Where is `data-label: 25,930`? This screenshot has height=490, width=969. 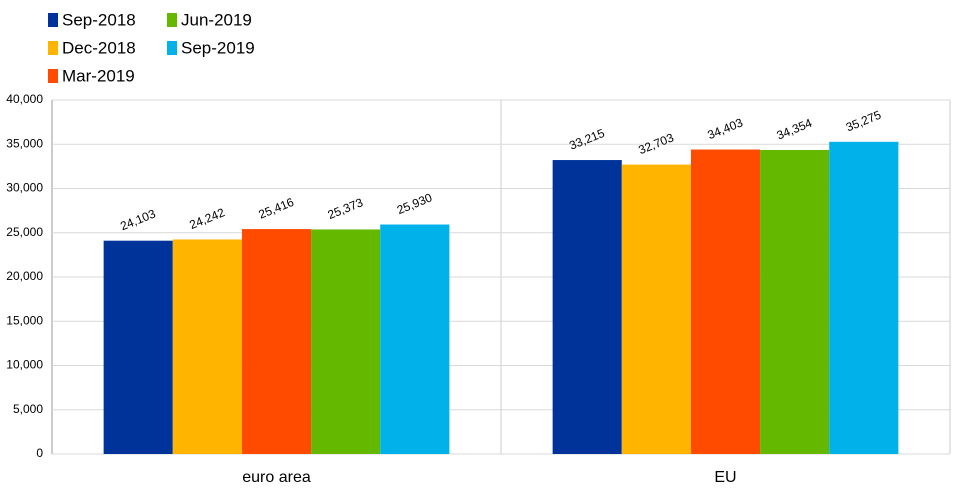 data-label: 25,930 is located at coordinates (415, 203).